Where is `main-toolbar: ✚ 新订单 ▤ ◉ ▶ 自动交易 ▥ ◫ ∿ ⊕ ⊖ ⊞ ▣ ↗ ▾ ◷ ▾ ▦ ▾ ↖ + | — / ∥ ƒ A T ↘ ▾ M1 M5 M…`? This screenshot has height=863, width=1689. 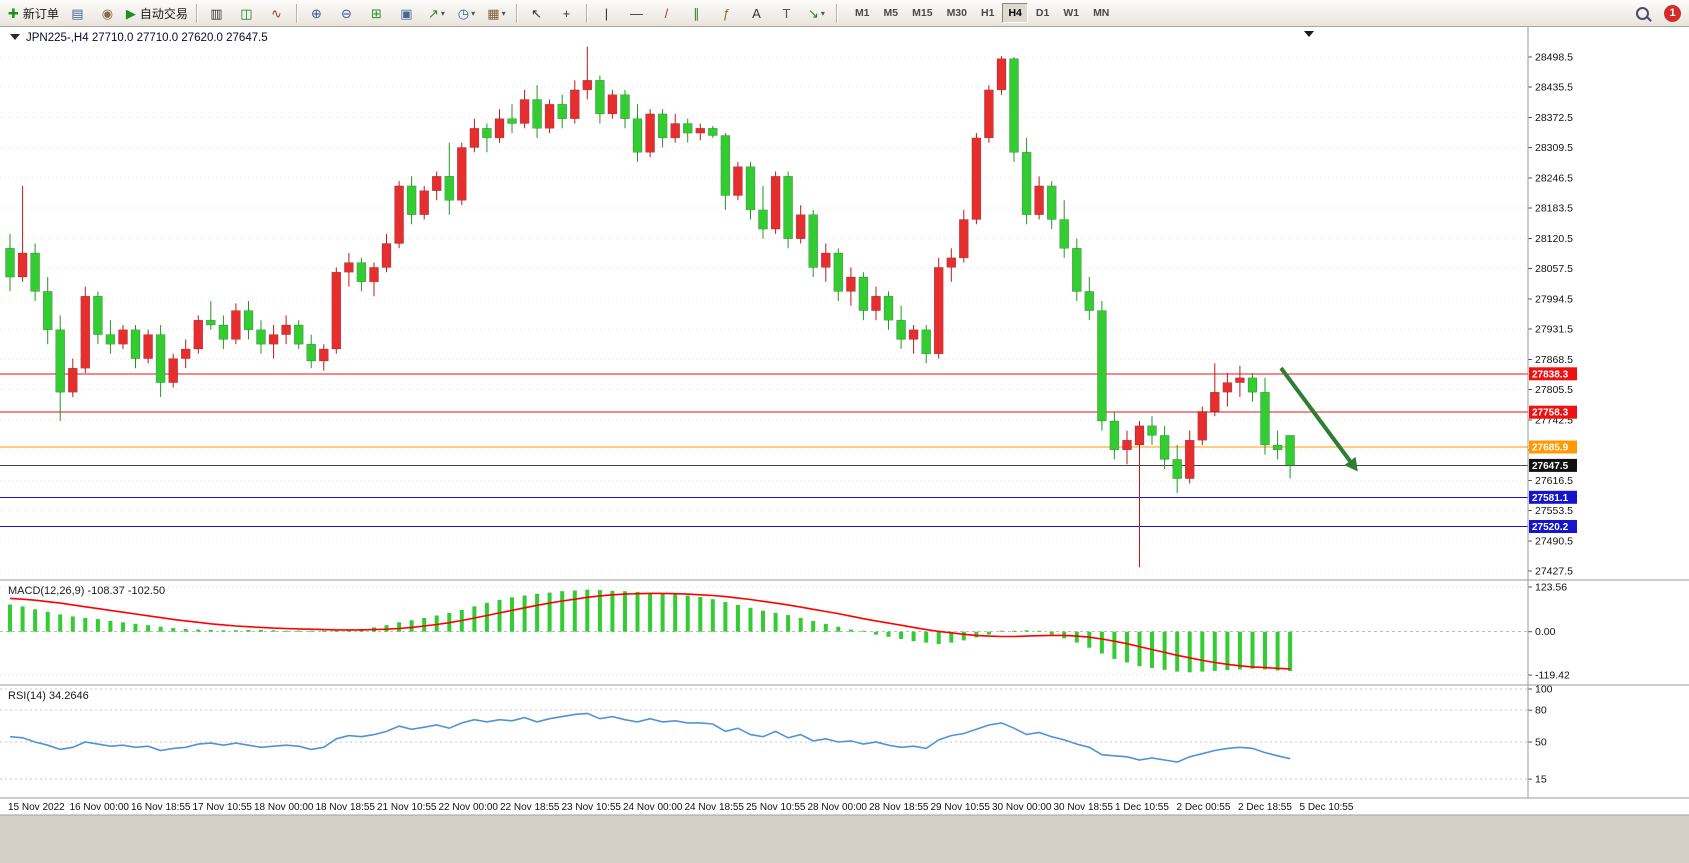 main-toolbar: ✚ 新订单 ▤ ◉ ▶ 自动交易 ▥ ◫ ∿ ⊕ ⊖ ⊞ ▣ ↗ ▾ ◷ ▾ ▦ ▾ ↖ + | — / ∥ ƒ A T ↘ ▾ M1 M5 M… is located at coordinates (844, 13).